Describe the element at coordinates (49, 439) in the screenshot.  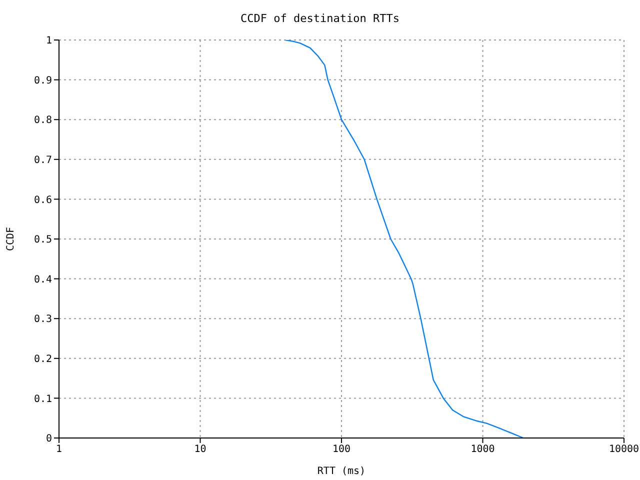
I see `y-tick-label: 0` at that location.